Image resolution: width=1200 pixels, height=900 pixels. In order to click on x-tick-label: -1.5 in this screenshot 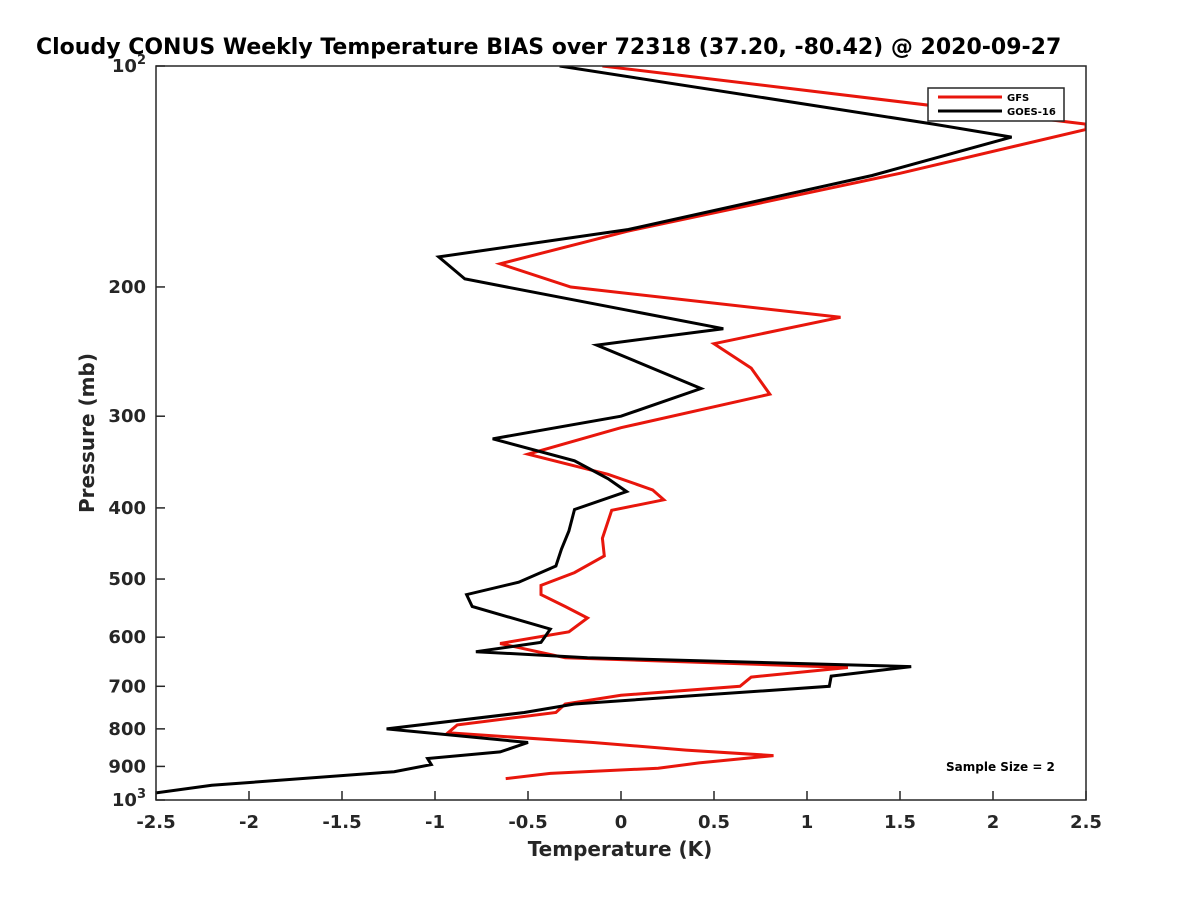, I will do `click(341, 822)`.